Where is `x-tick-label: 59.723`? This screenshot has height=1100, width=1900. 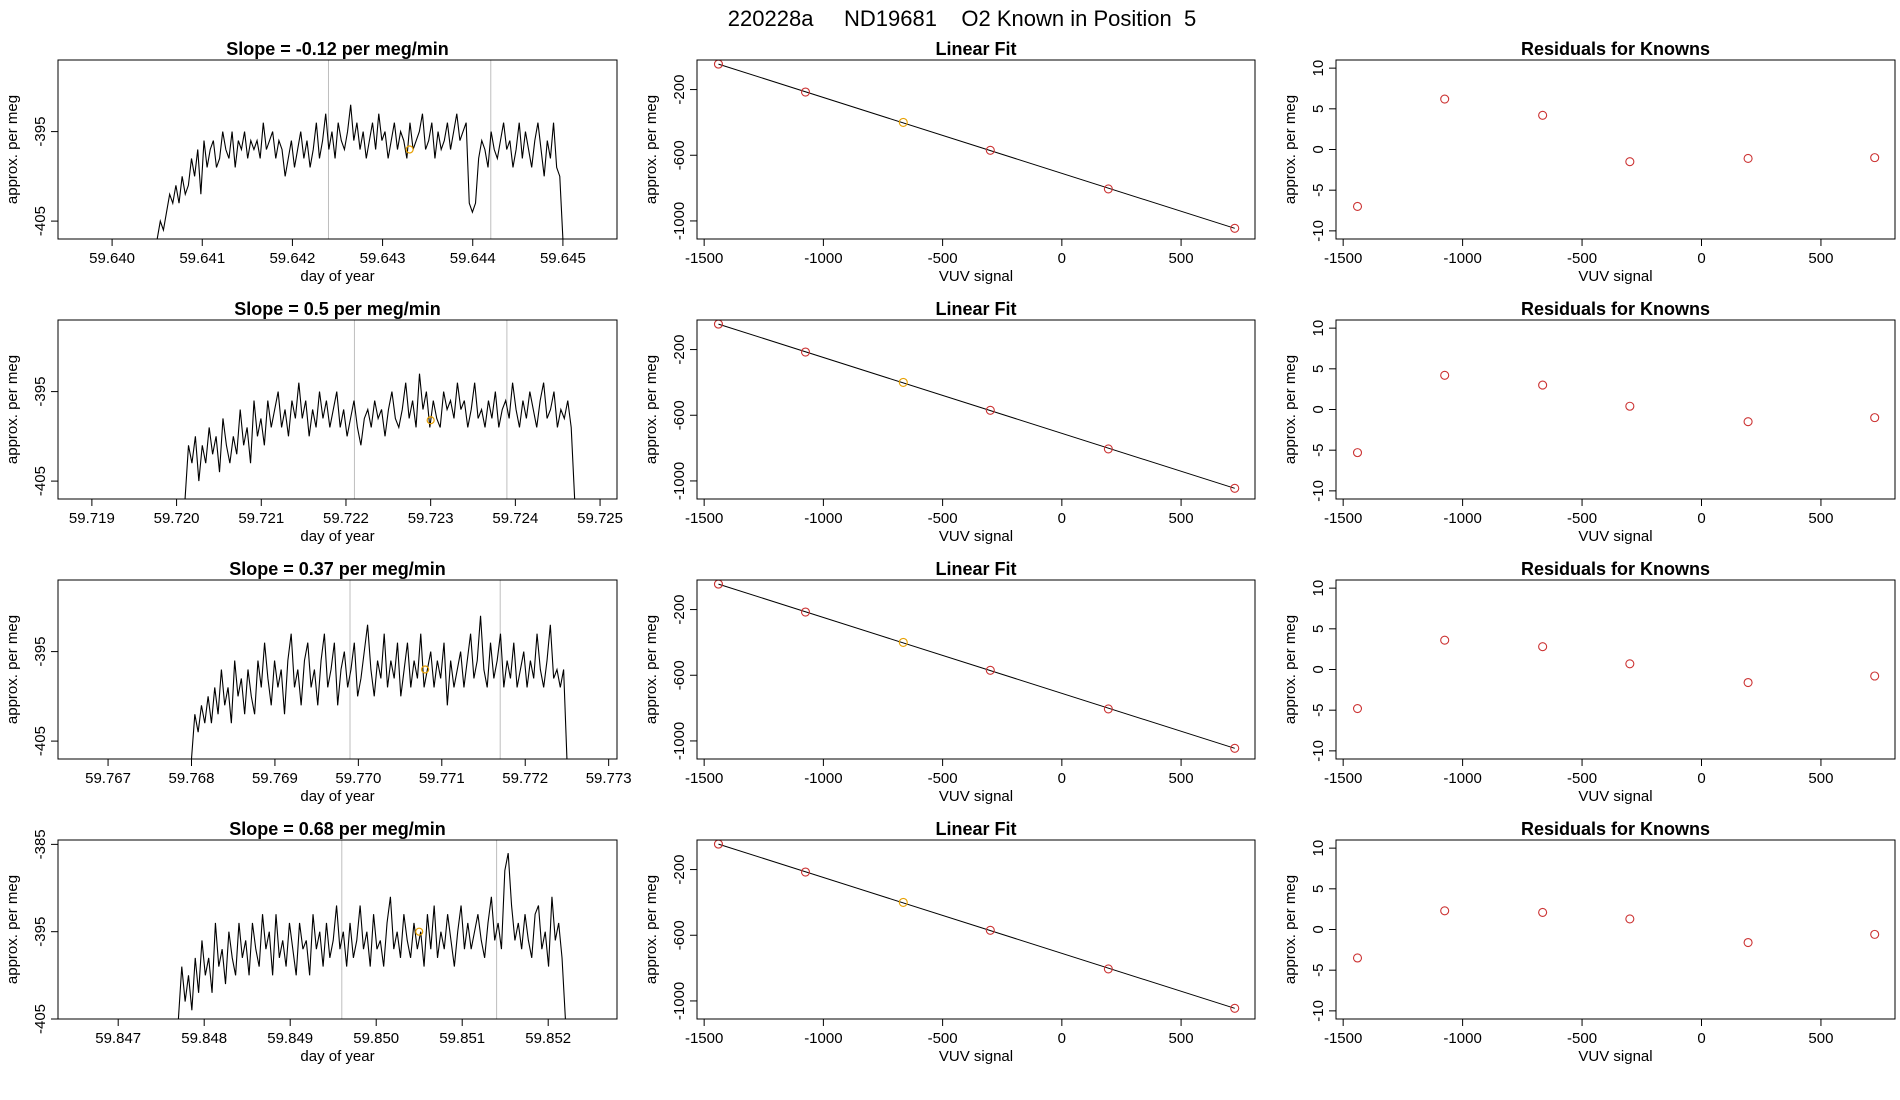
x-tick-label: 59.723 is located at coordinates (431, 518).